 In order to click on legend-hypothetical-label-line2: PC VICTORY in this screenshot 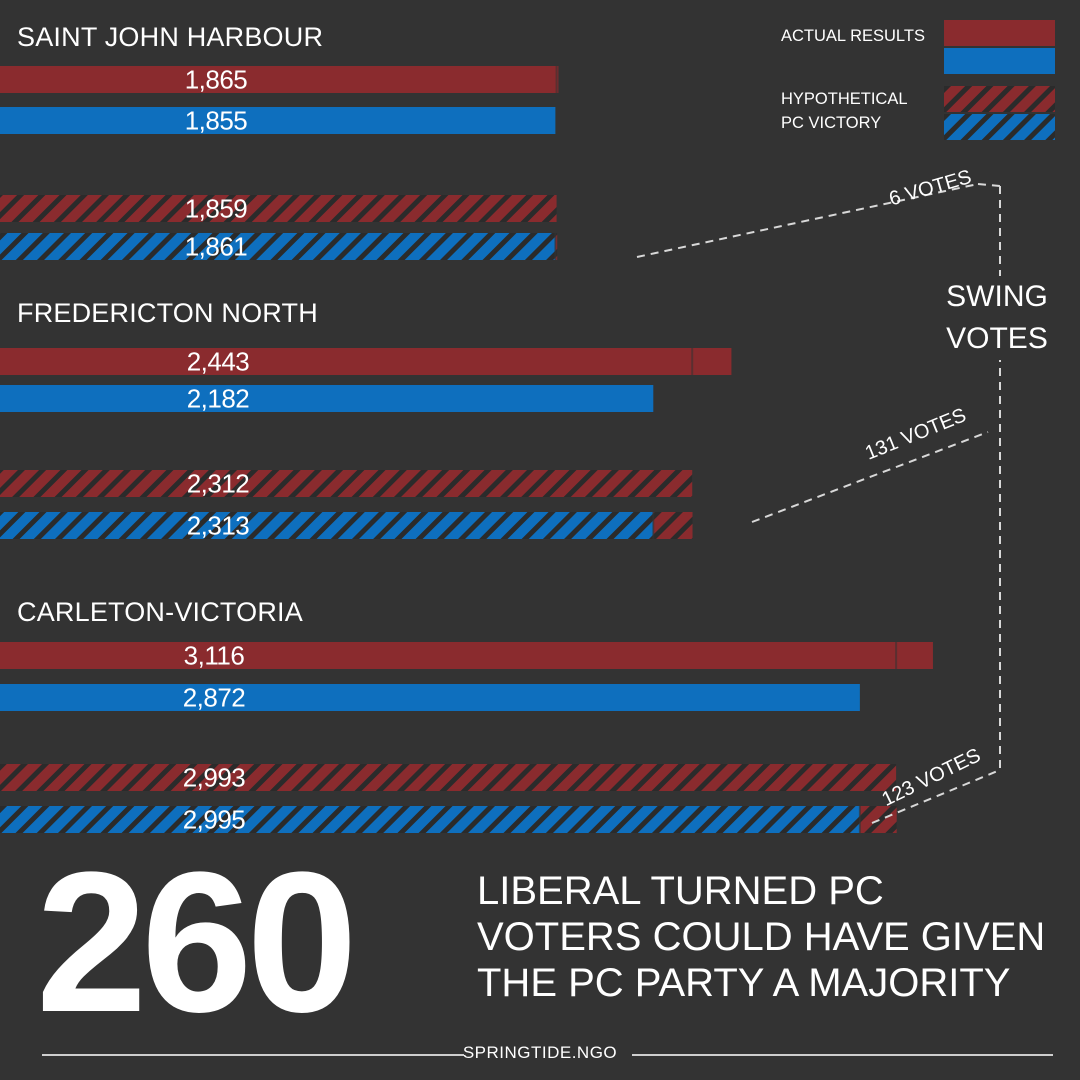, I will do `click(831, 123)`.